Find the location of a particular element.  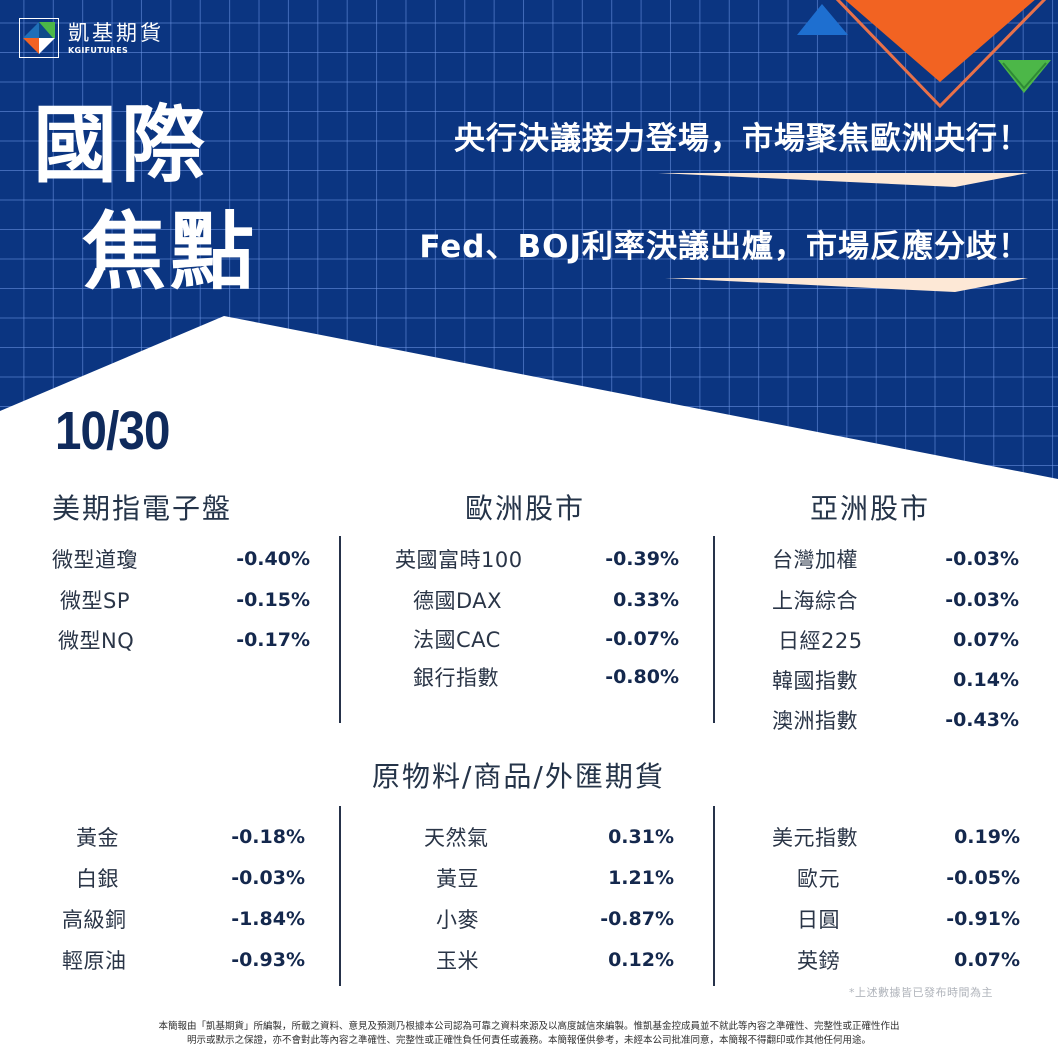

quote-row: 玉米 0.12% is located at coordinates (547, 960).